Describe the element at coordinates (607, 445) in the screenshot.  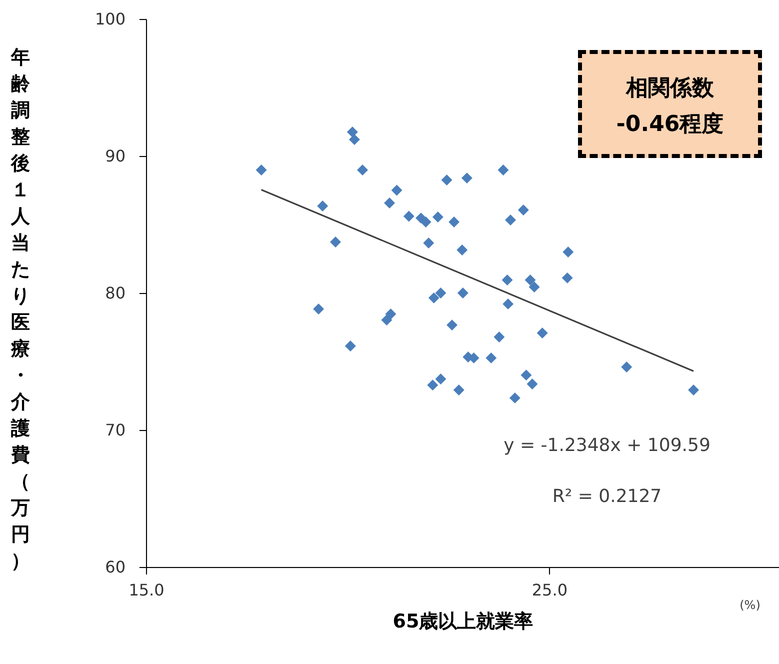
I see `annotation: y = -1.2348x + 109.59` at that location.